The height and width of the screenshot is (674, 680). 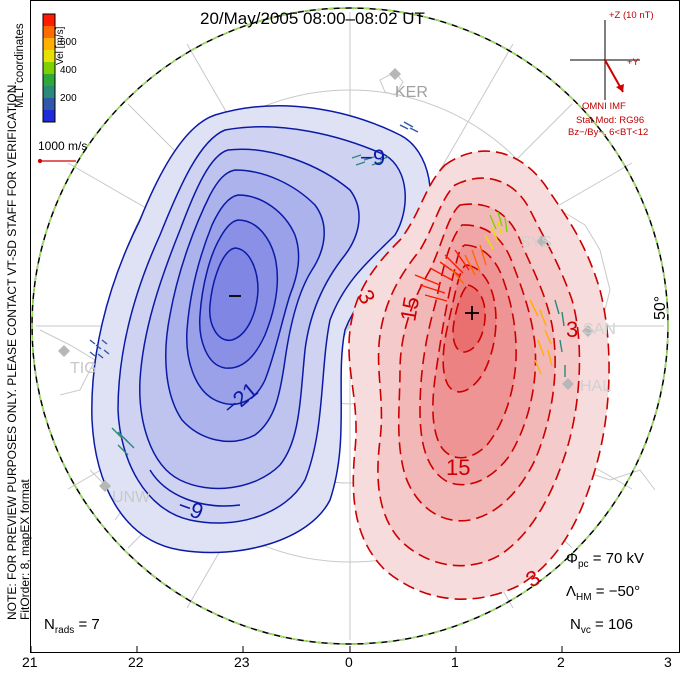 I want to click on x-tick-2: 2, so click(x=561, y=662).